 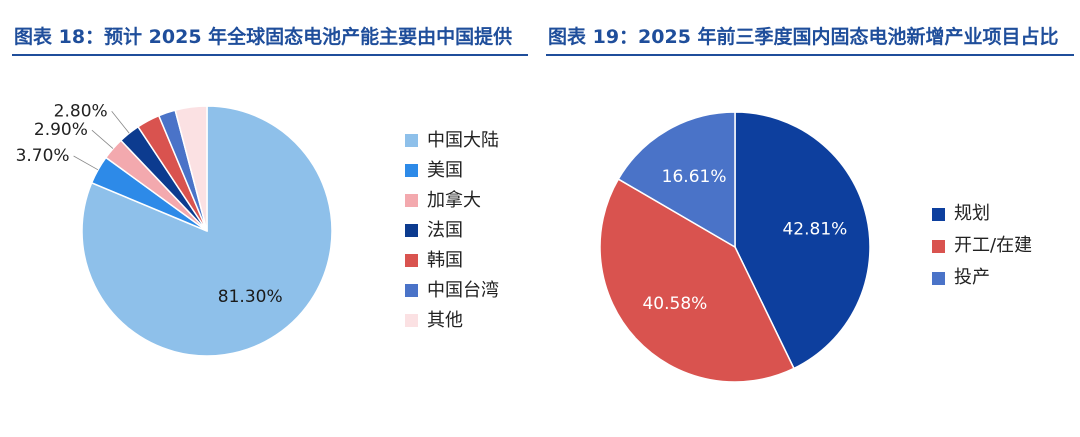 I want to click on figure-18-title-rule, so click(x=270, y=55).